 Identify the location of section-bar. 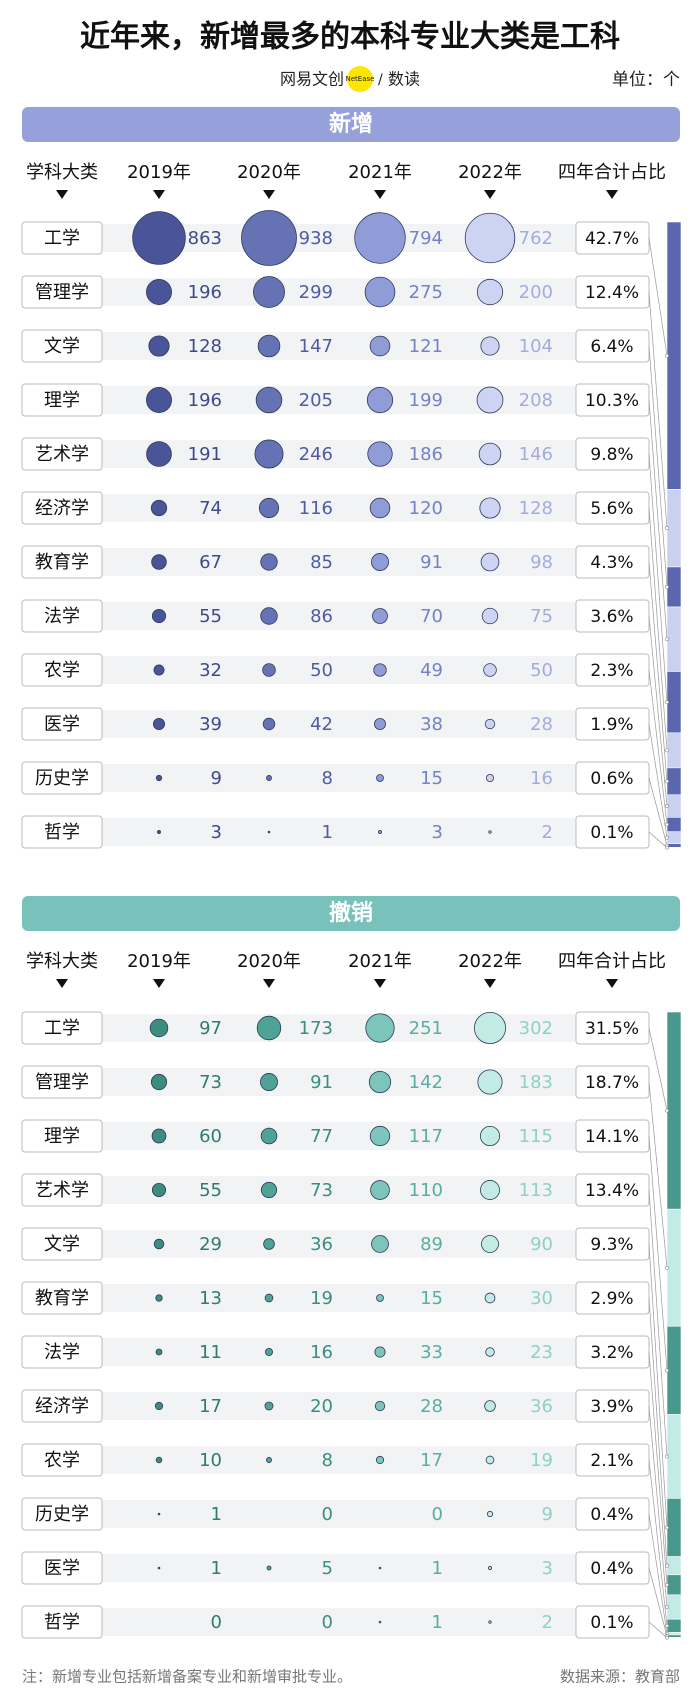
(351, 124).